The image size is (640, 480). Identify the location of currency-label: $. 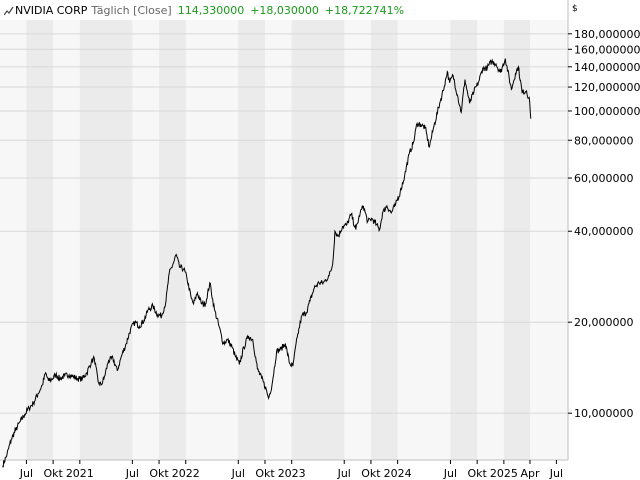
(575, 9).